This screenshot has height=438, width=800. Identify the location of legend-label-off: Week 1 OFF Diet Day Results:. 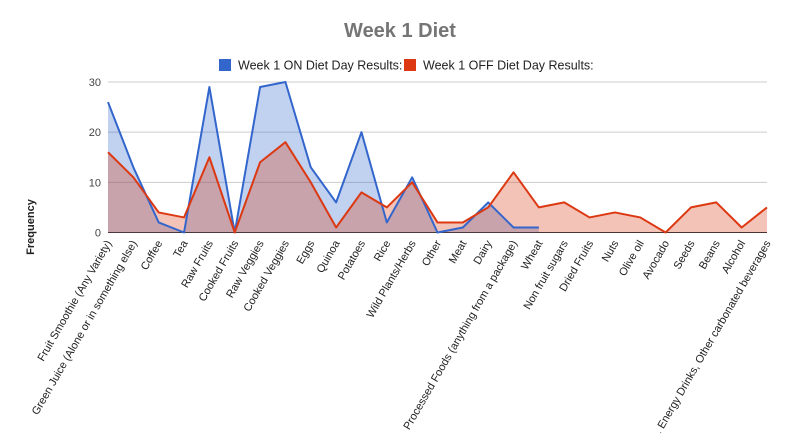
(508, 66).